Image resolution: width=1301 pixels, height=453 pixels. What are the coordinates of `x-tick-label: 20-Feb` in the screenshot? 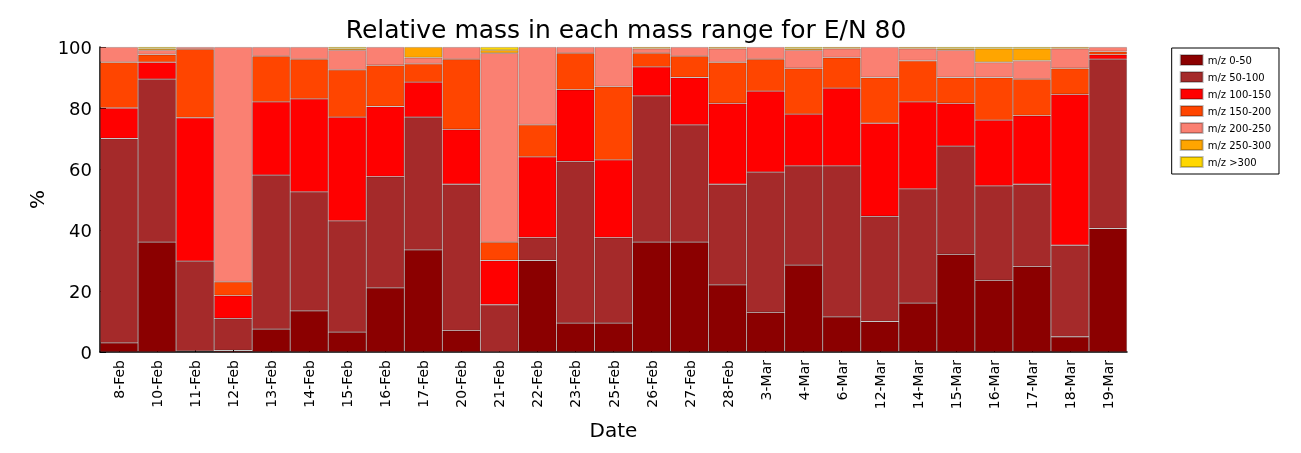 It's located at (461, 383).